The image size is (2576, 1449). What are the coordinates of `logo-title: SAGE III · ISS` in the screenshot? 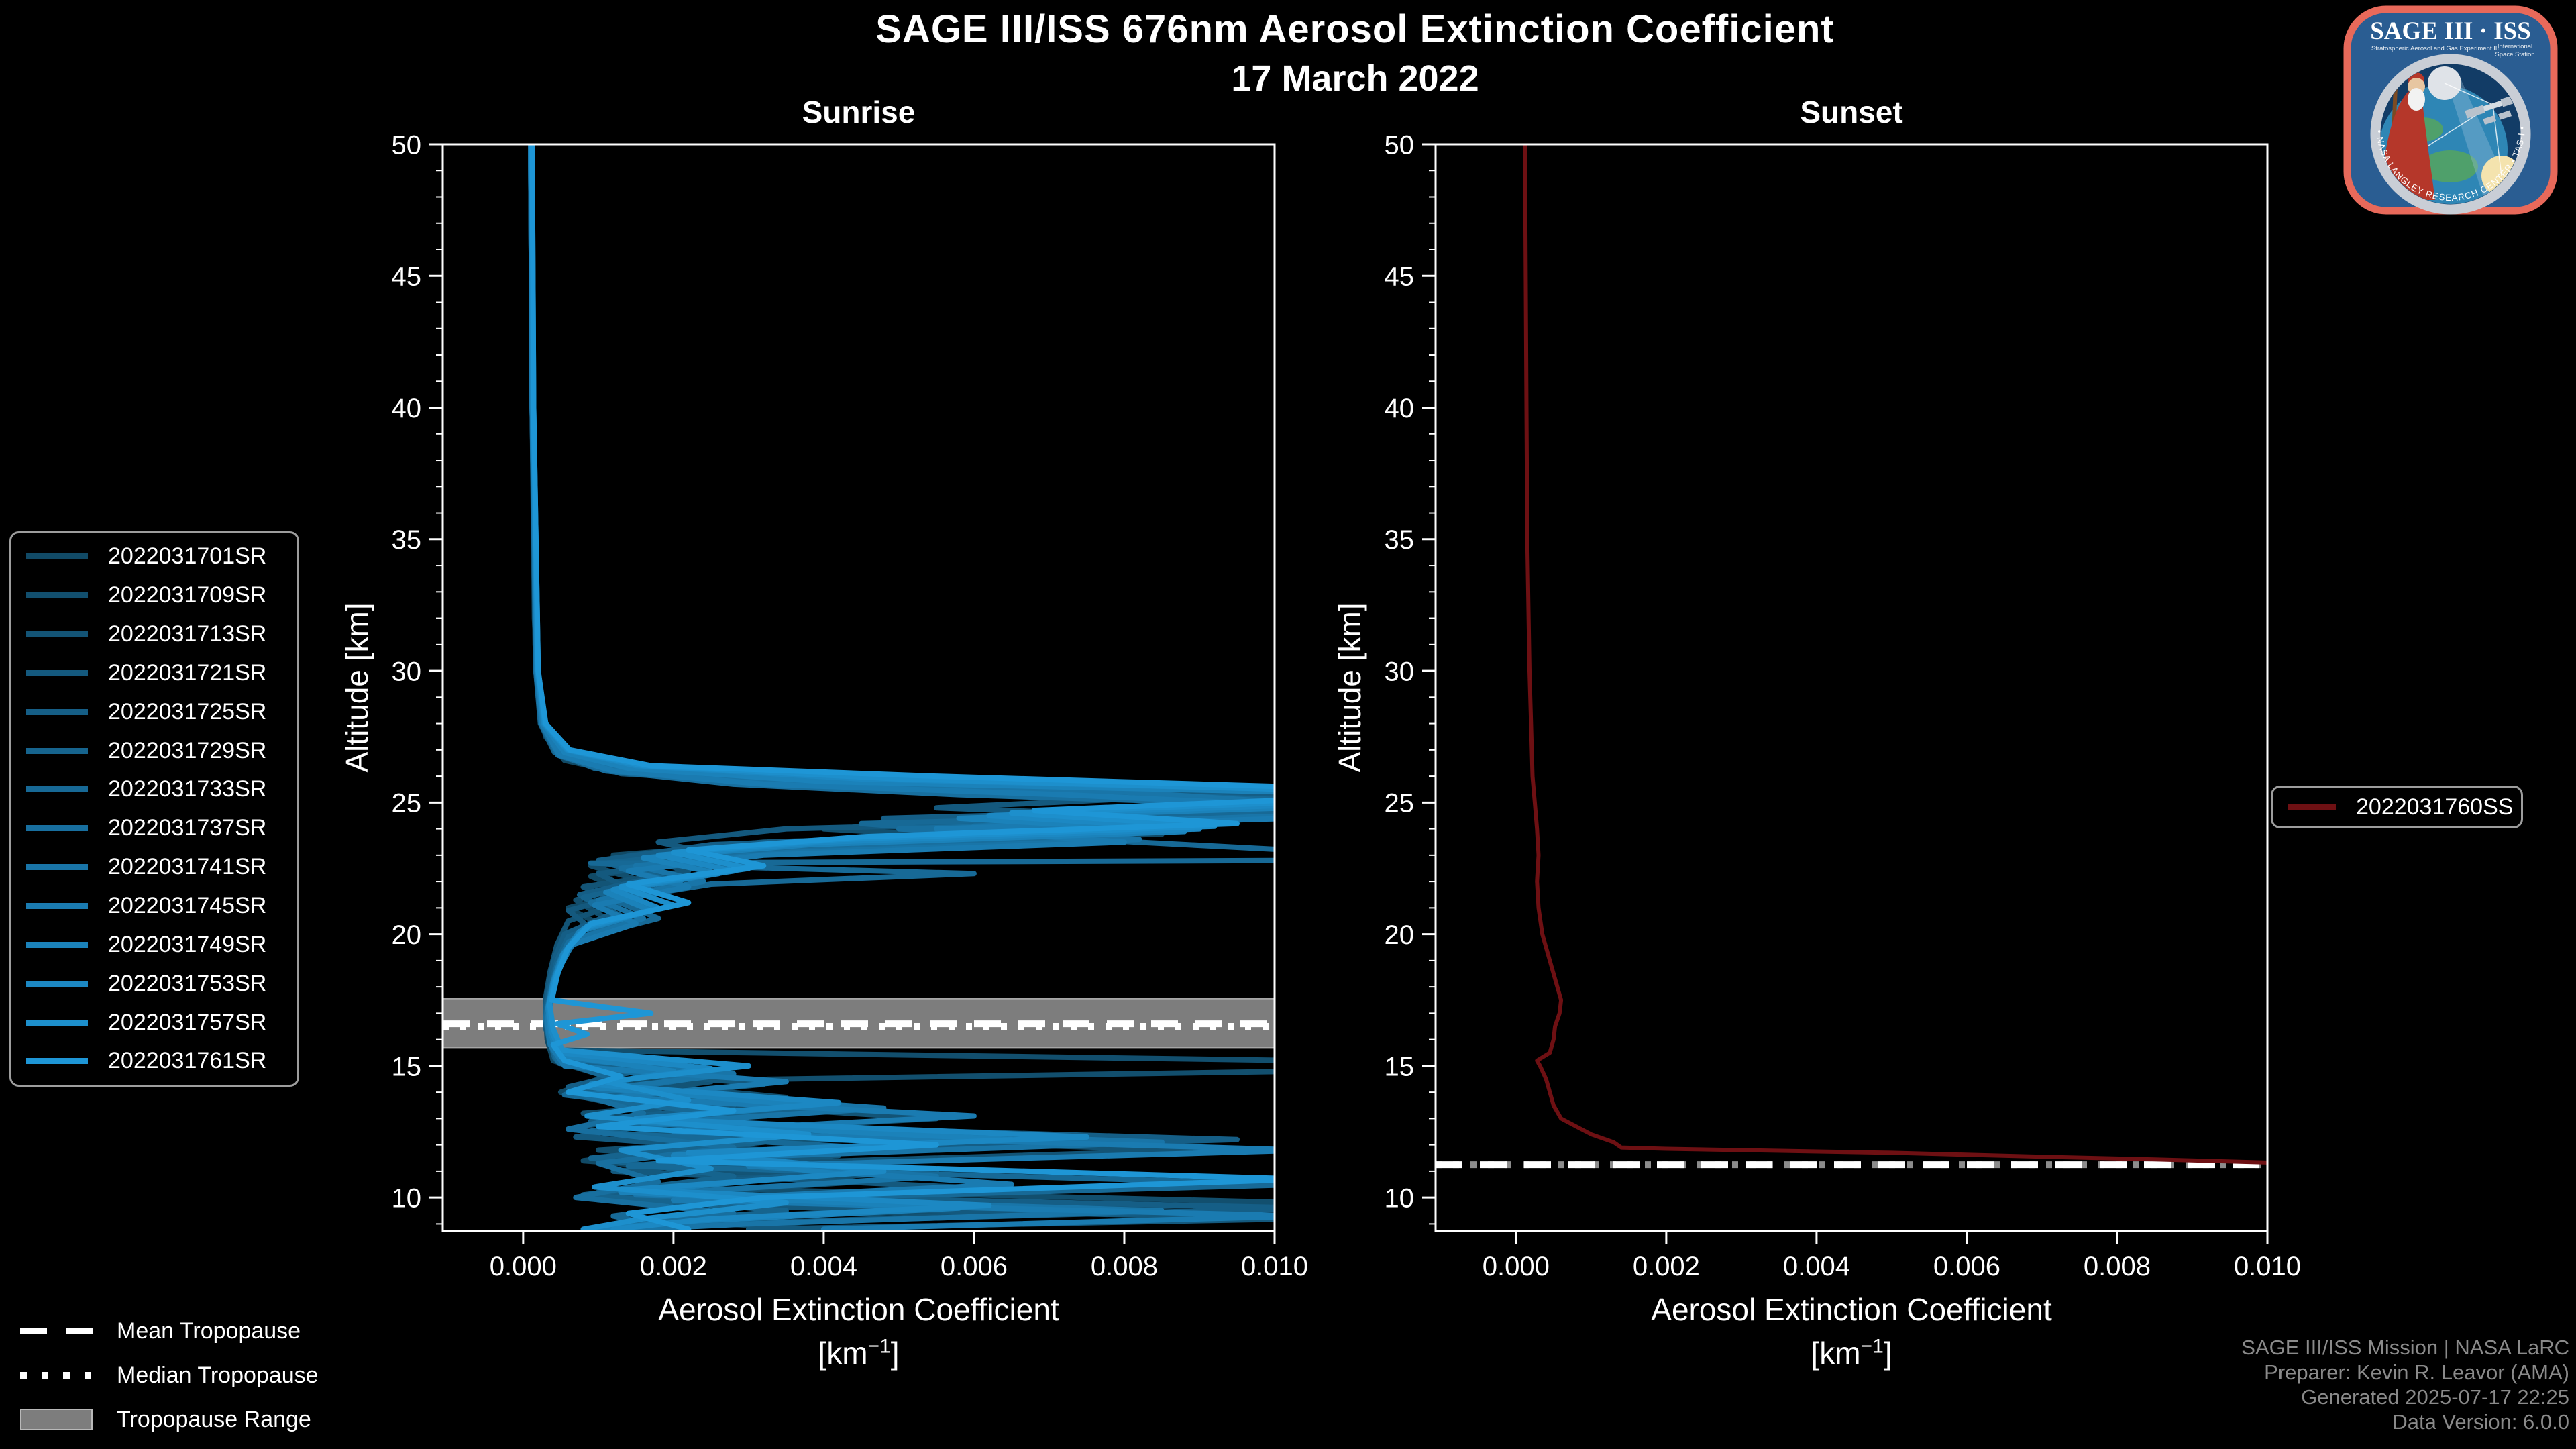 It's located at (2450, 31).